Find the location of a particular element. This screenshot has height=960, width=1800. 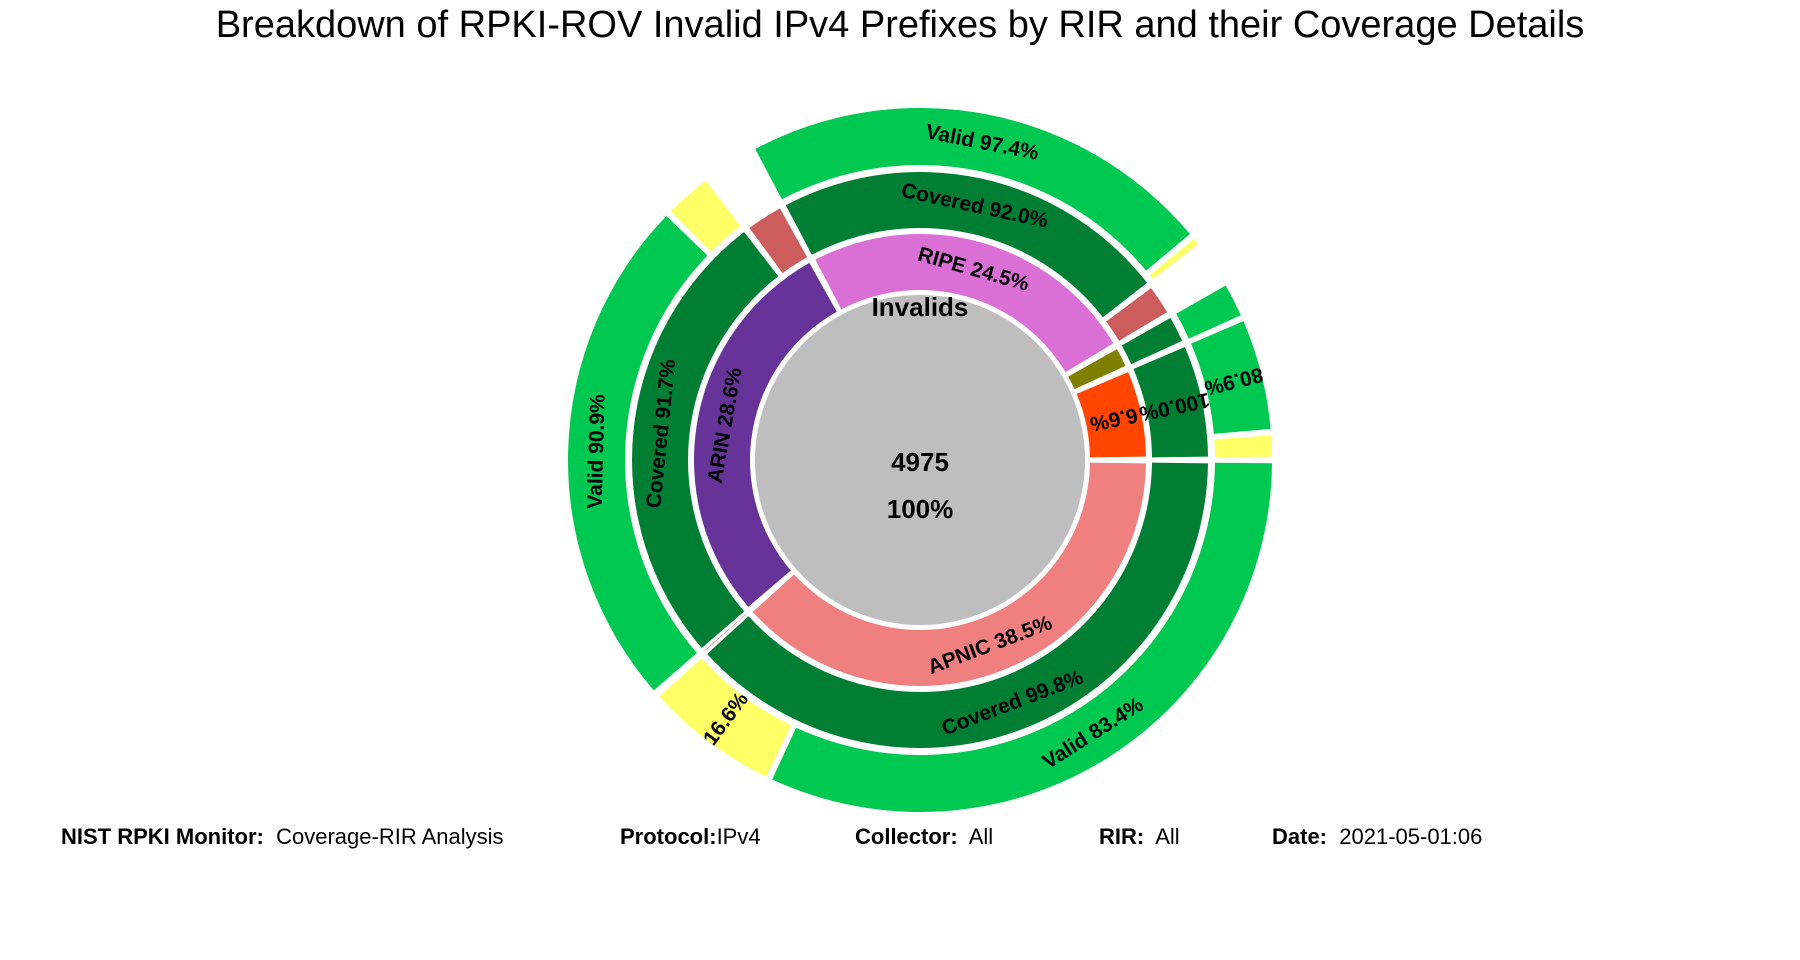

validity-arc-other2-other is located at coordinates (1243, 446).